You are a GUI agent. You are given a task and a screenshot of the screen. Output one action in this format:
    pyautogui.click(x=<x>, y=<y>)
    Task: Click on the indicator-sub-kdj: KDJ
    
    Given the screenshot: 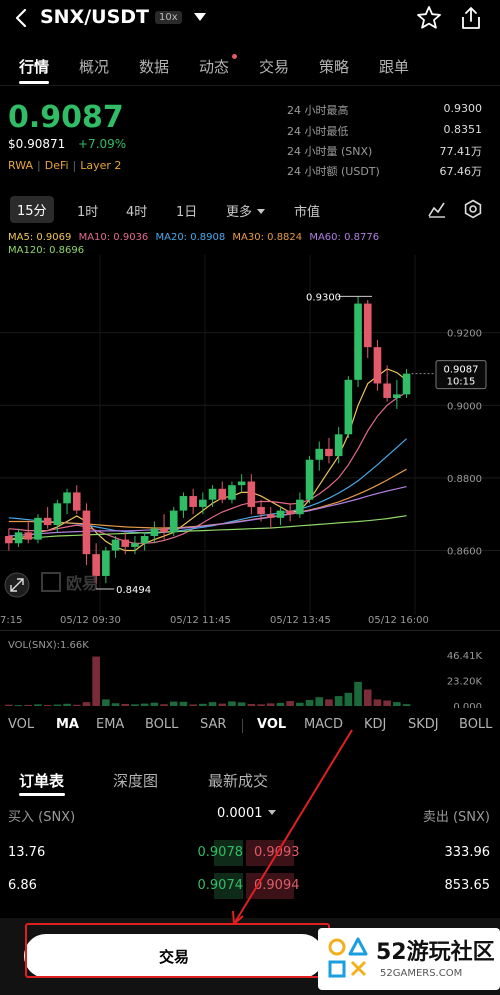 What is the action you would take?
    pyautogui.click(x=375, y=724)
    